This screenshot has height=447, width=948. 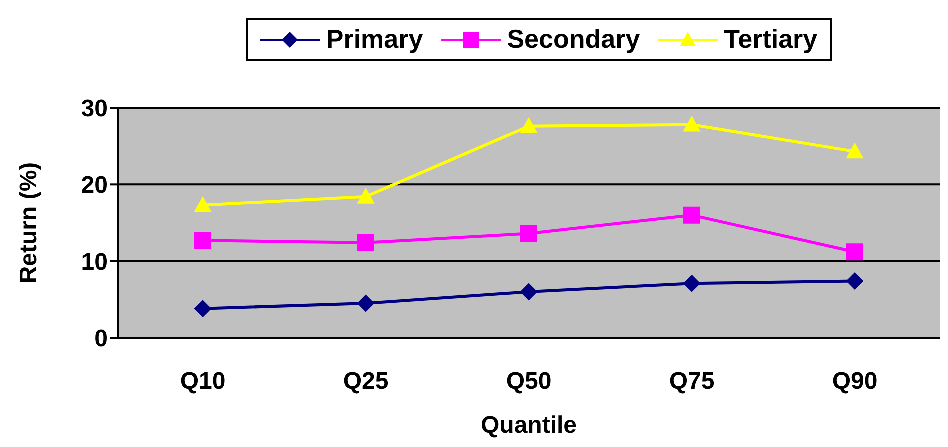 What do you see at coordinates (29, 223) in the screenshot?
I see `y-axis-title: Return (%)` at bounding box center [29, 223].